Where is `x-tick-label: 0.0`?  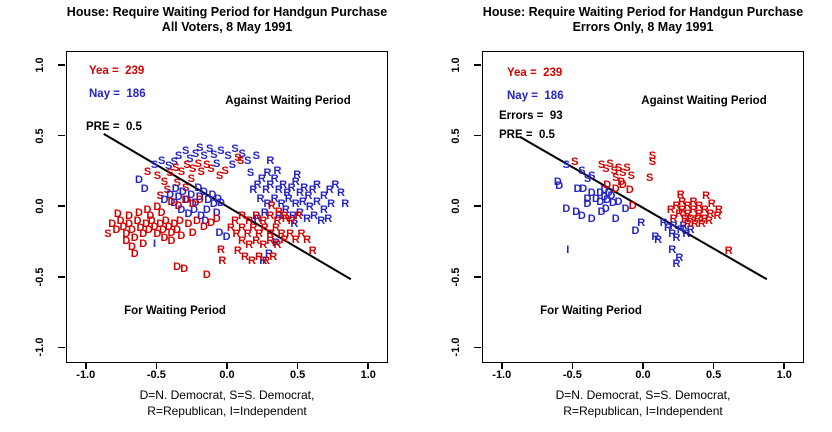 x-tick-label: 0.0 is located at coordinates (227, 375).